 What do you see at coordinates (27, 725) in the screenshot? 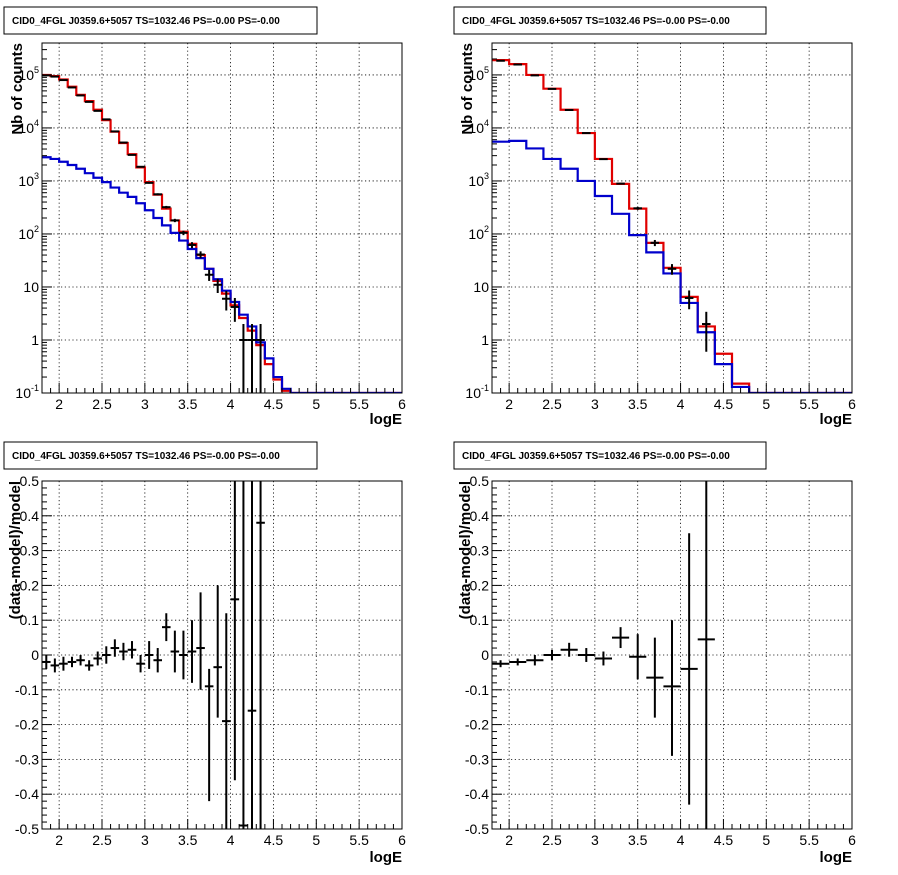
I see `y-tick-label: -0.2` at bounding box center [27, 725].